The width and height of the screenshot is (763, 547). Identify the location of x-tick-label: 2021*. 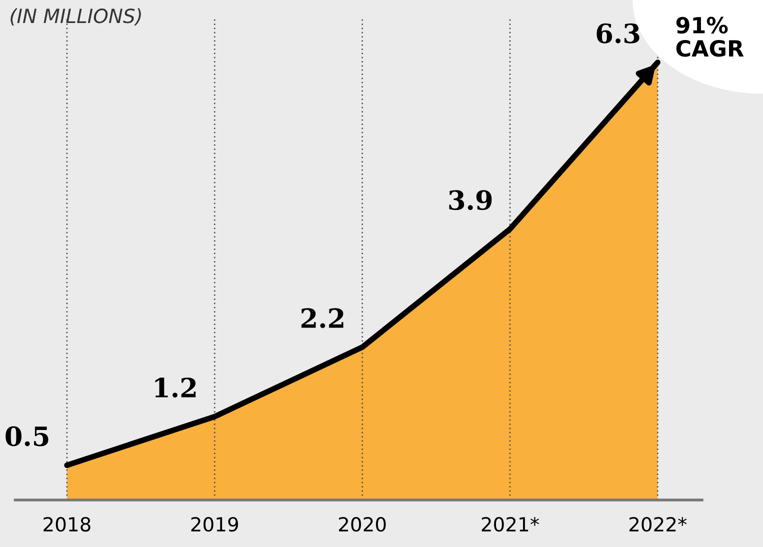
(510, 524).